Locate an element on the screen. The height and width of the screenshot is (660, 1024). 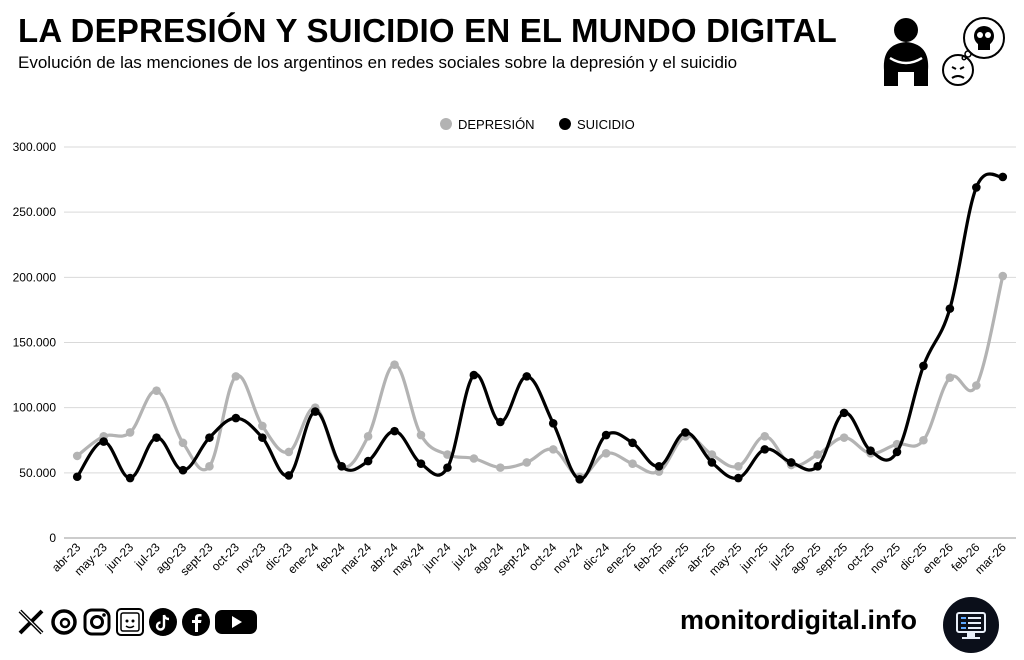
y-tick-label: 300.000 is located at coordinates (35, 147).